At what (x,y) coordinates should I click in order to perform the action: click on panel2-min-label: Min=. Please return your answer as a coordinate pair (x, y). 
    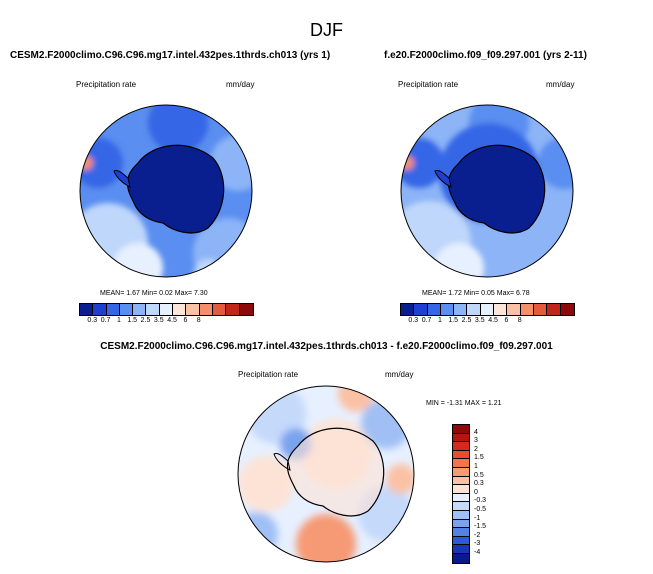
    Looking at the image, I should click on (471, 293).